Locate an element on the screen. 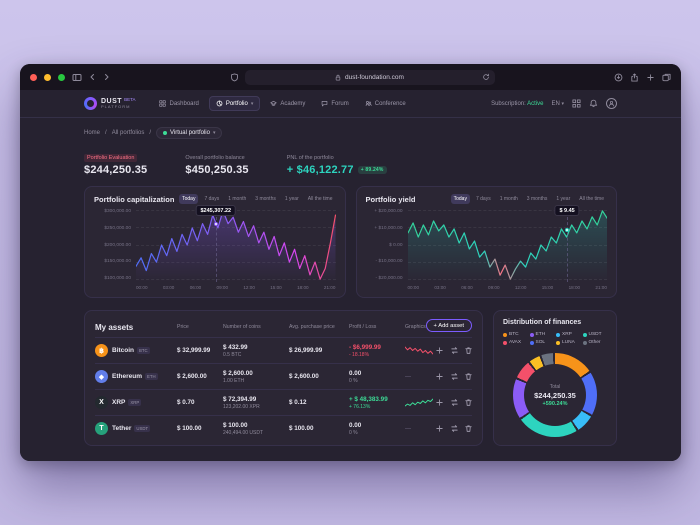  distribution-donut-chart: Total $244,250.35 +590.24% is located at coordinates (555, 395).